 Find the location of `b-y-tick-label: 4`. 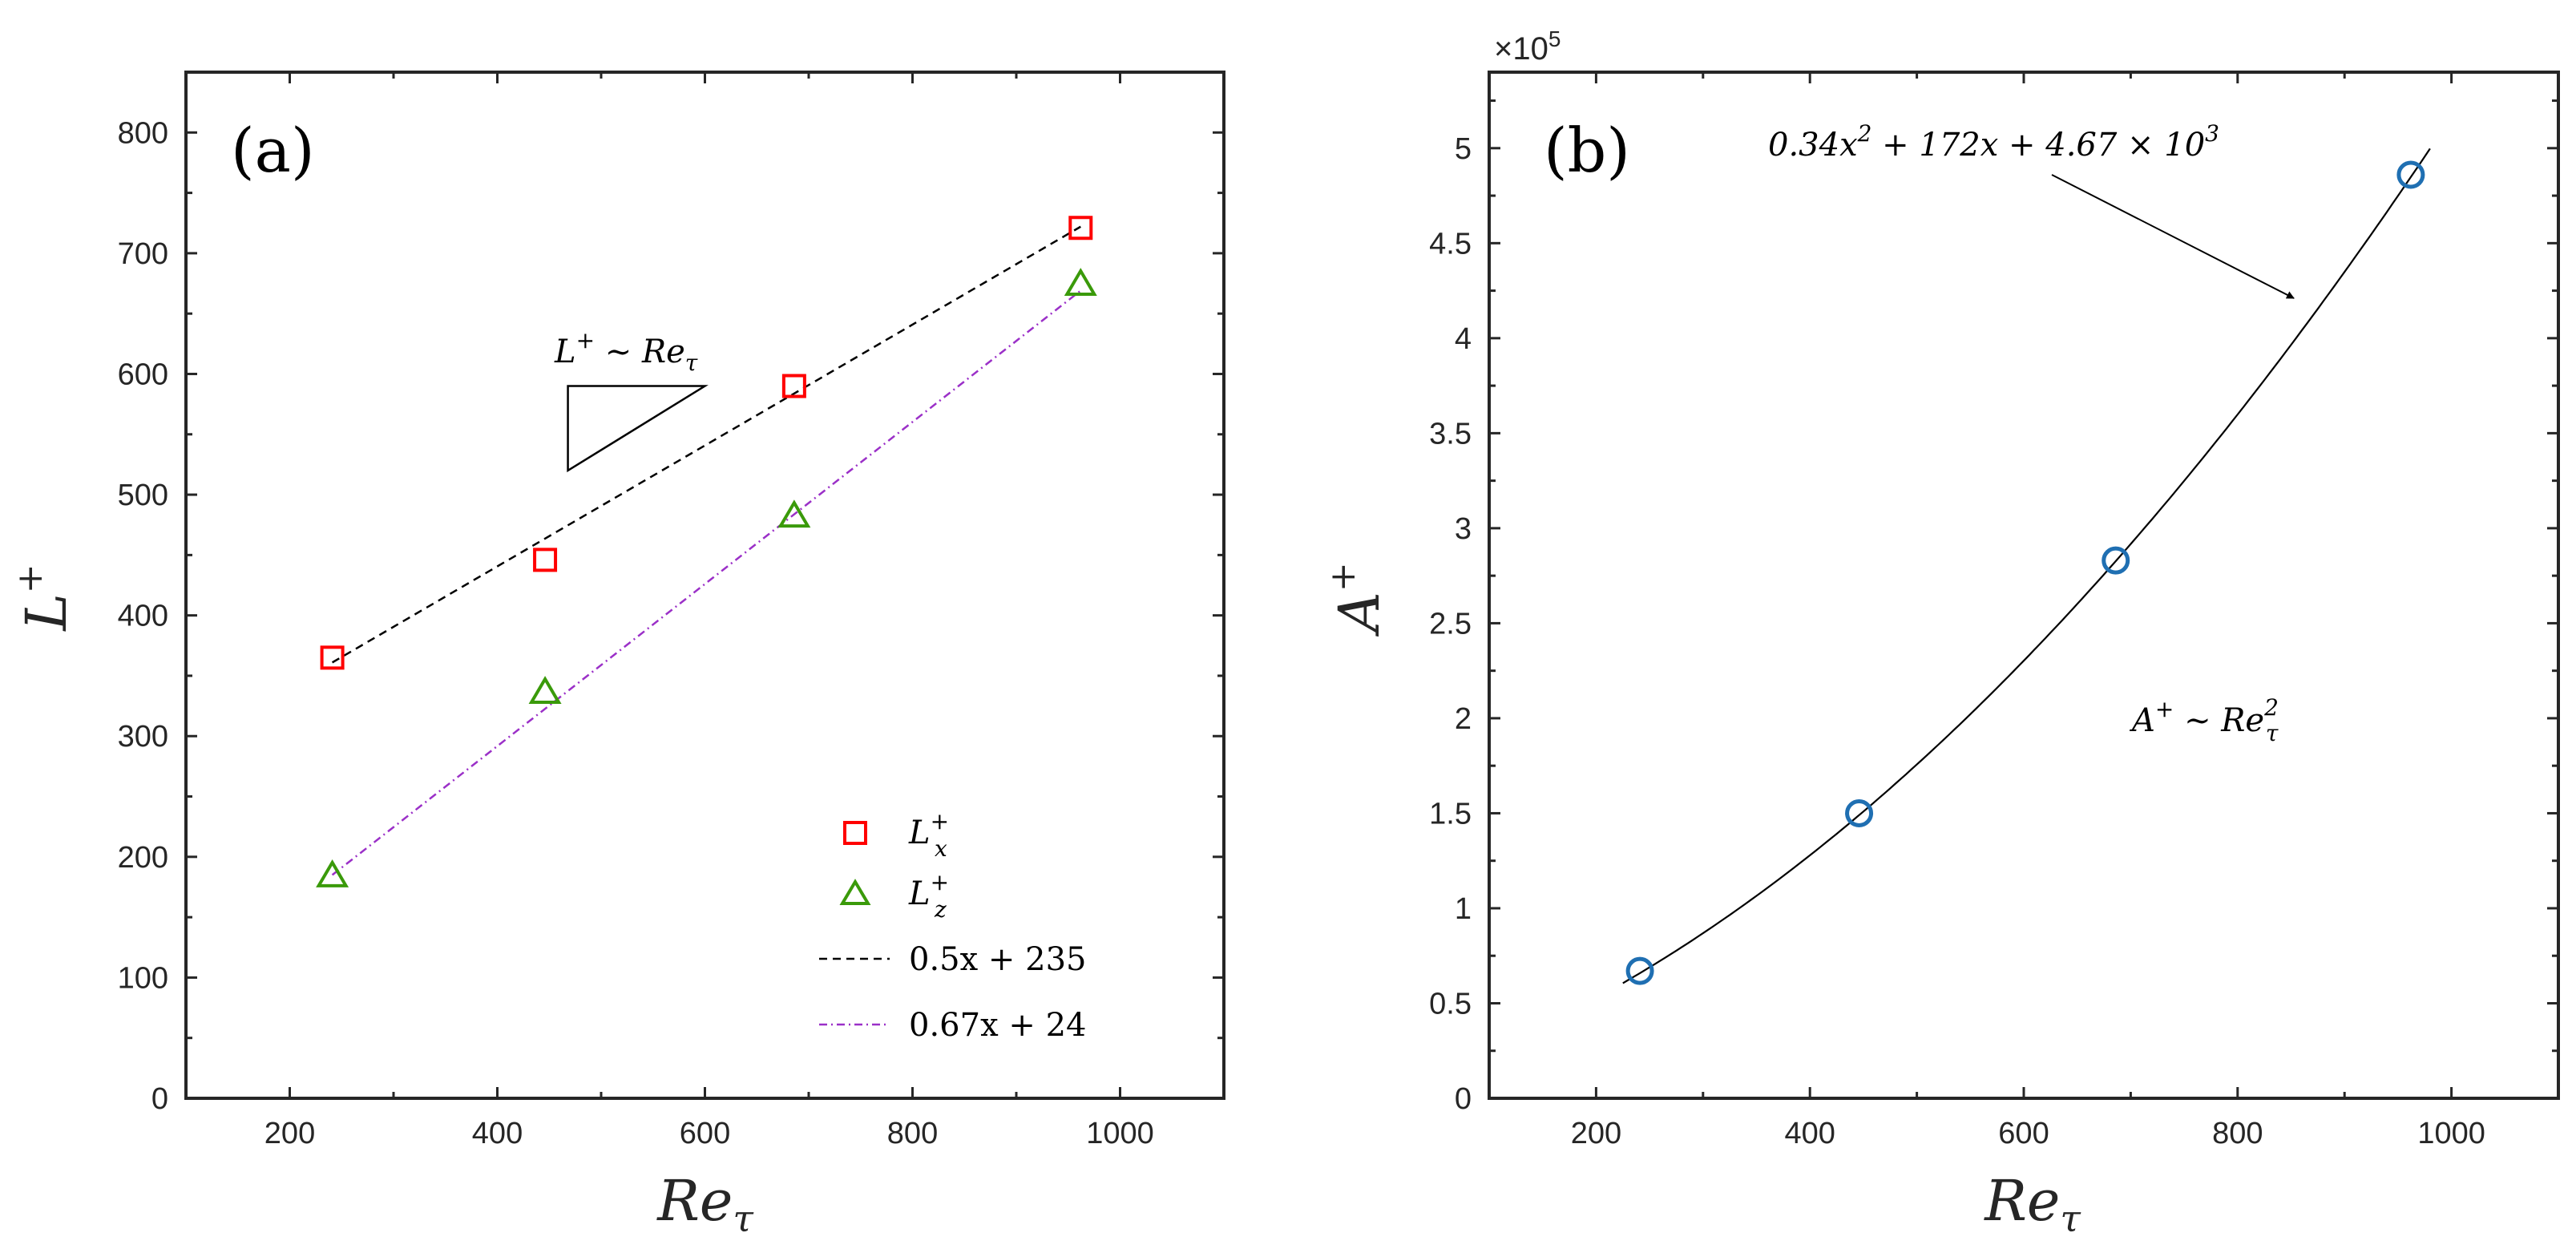

b-y-tick-label: 4 is located at coordinates (1464, 339).